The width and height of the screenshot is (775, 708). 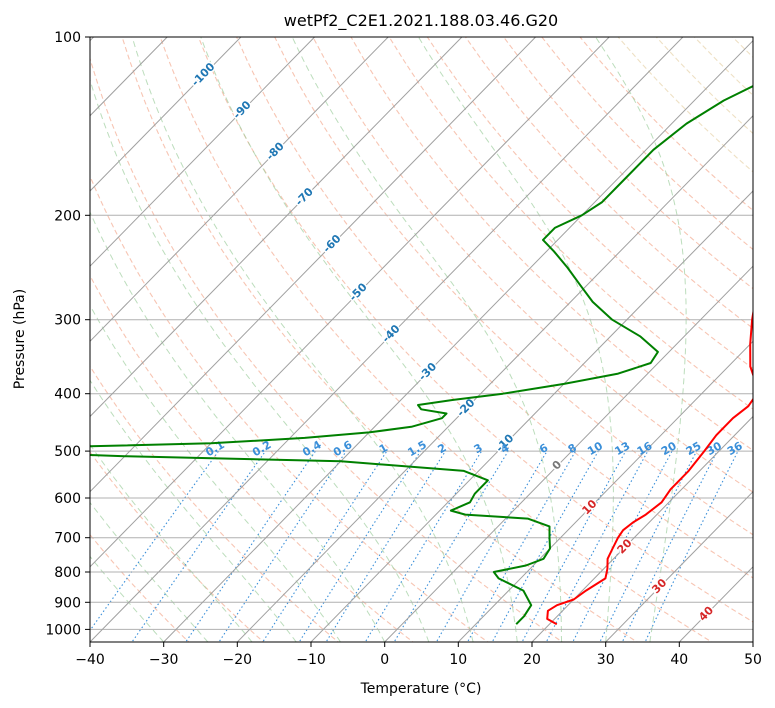 What do you see at coordinates (669, 448) in the screenshot?
I see `mixing-ratio-label: 20` at bounding box center [669, 448].